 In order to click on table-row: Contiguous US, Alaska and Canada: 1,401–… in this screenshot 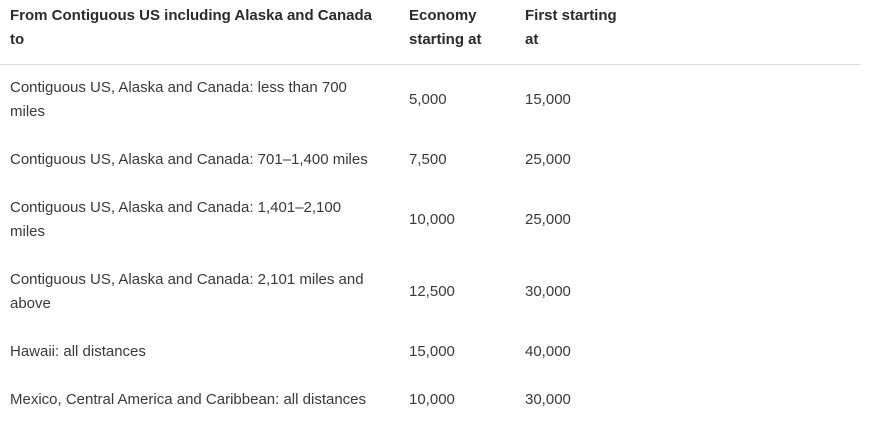, I will do `click(430, 220)`.